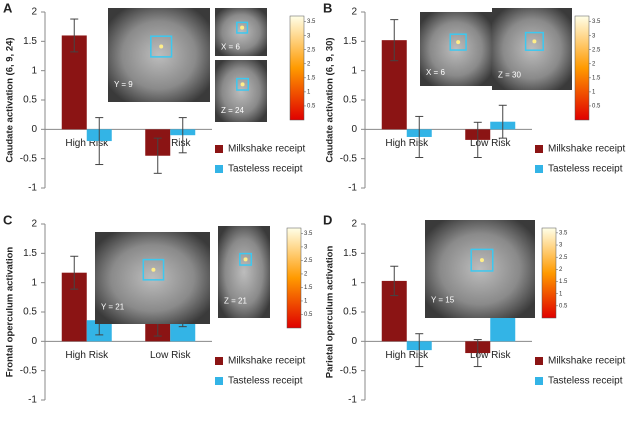 This screenshot has height=425, width=640. I want to click on image-label: Z = 30, so click(509, 74).